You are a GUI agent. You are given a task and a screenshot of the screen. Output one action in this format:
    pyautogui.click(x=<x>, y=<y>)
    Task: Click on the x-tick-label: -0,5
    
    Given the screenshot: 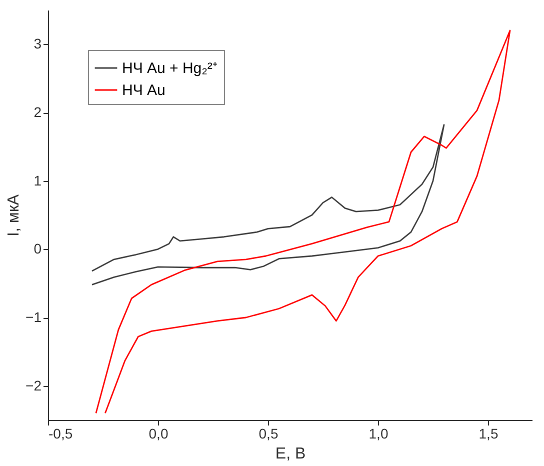 What is the action you would take?
    pyautogui.click(x=60, y=434)
    